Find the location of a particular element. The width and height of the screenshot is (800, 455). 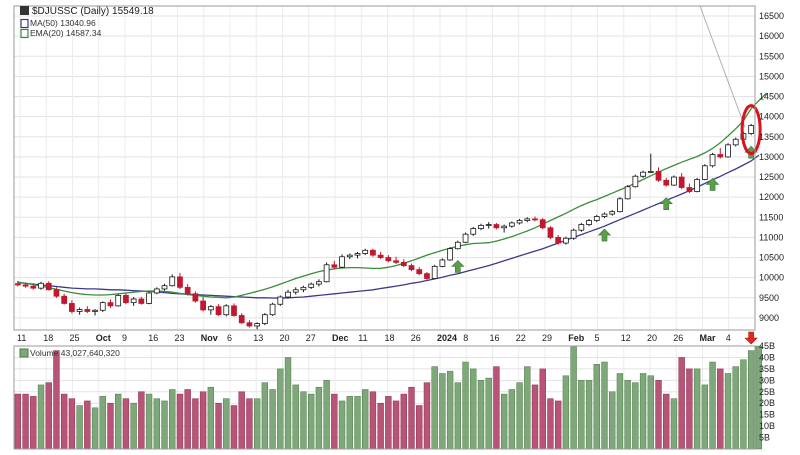

price-tick-label: 12000 is located at coordinates (771, 197).